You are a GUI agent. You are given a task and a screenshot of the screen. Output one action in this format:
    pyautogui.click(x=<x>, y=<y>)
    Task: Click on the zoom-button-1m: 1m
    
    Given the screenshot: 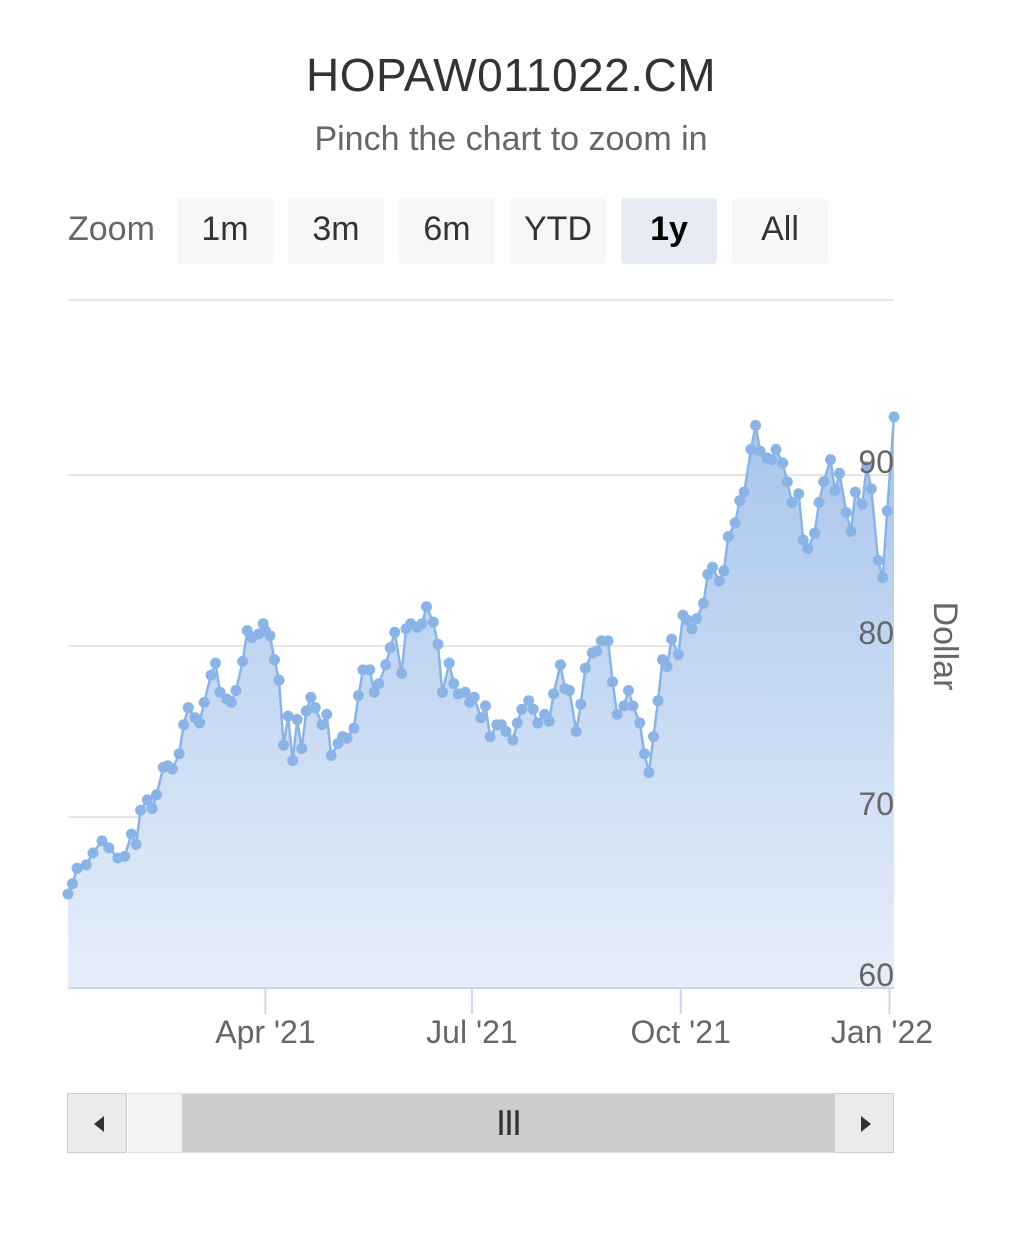 What is the action you would take?
    pyautogui.click(x=225, y=231)
    